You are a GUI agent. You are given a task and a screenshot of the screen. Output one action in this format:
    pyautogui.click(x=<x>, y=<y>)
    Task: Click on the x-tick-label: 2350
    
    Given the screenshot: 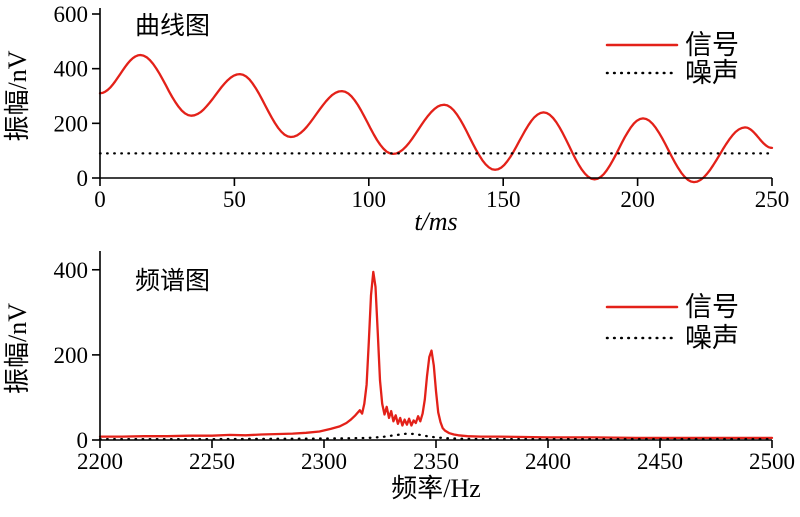 What is the action you would take?
    pyautogui.click(x=436, y=461)
    